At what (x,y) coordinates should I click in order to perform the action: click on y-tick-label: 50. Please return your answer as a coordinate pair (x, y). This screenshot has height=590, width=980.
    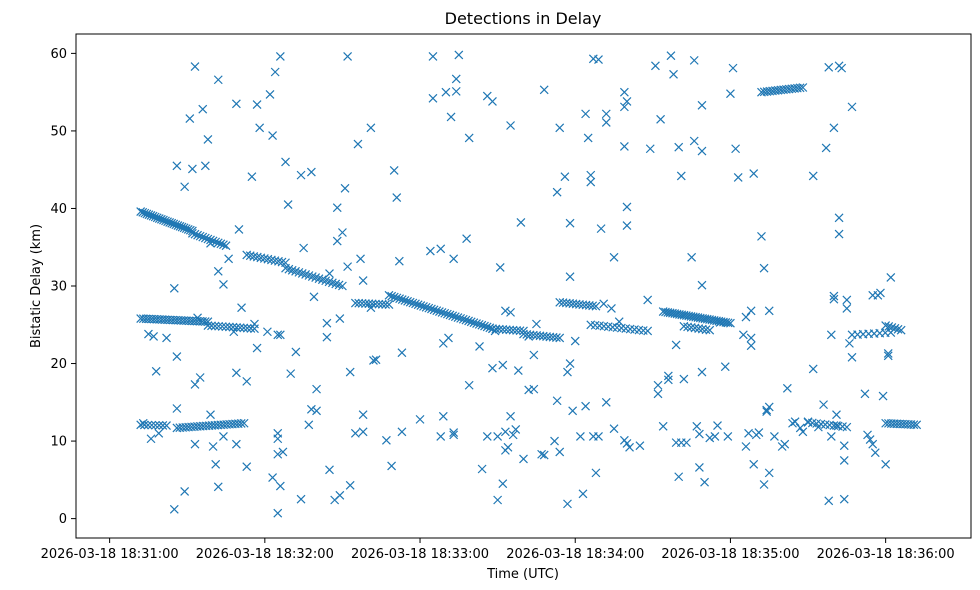
    Looking at the image, I should click on (58, 131).